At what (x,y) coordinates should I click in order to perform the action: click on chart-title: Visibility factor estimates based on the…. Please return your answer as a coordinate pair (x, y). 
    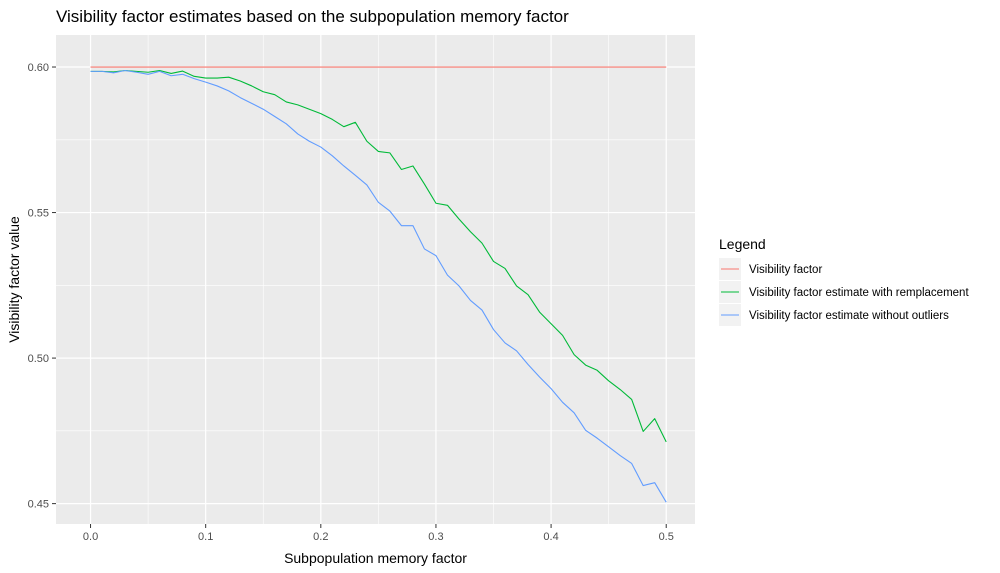
    Looking at the image, I should click on (312, 16).